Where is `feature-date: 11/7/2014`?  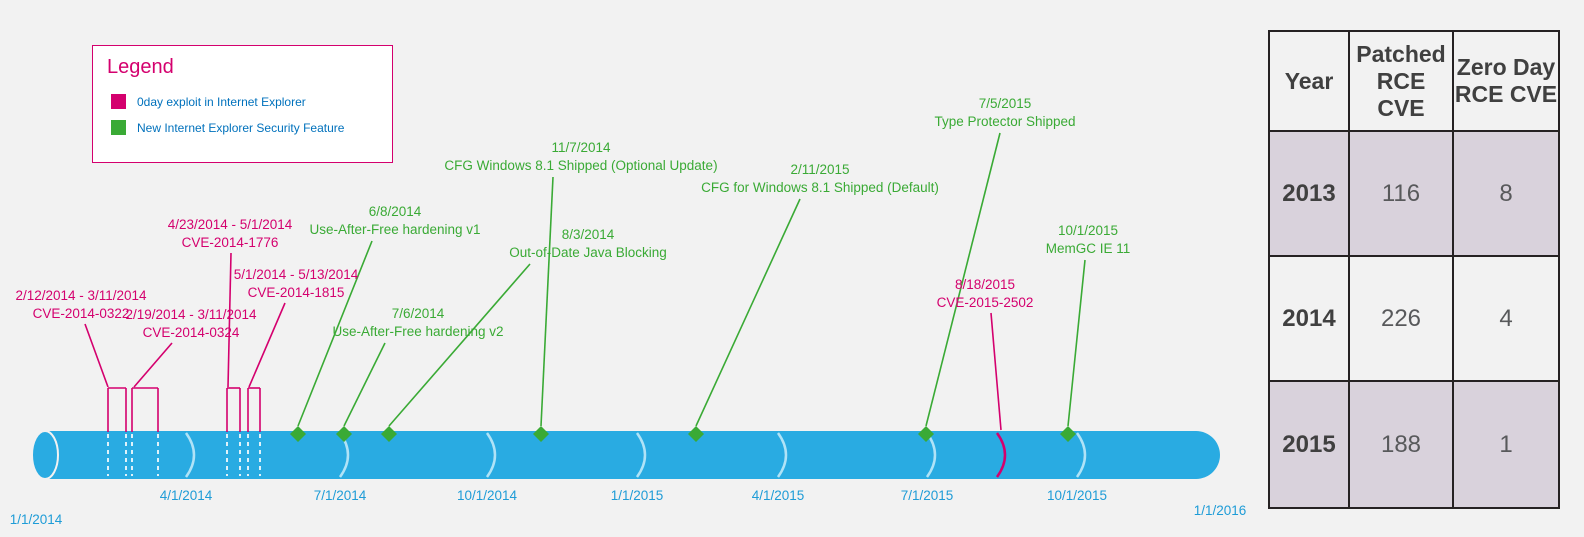 feature-date: 11/7/2014 is located at coordinates (581, 147).